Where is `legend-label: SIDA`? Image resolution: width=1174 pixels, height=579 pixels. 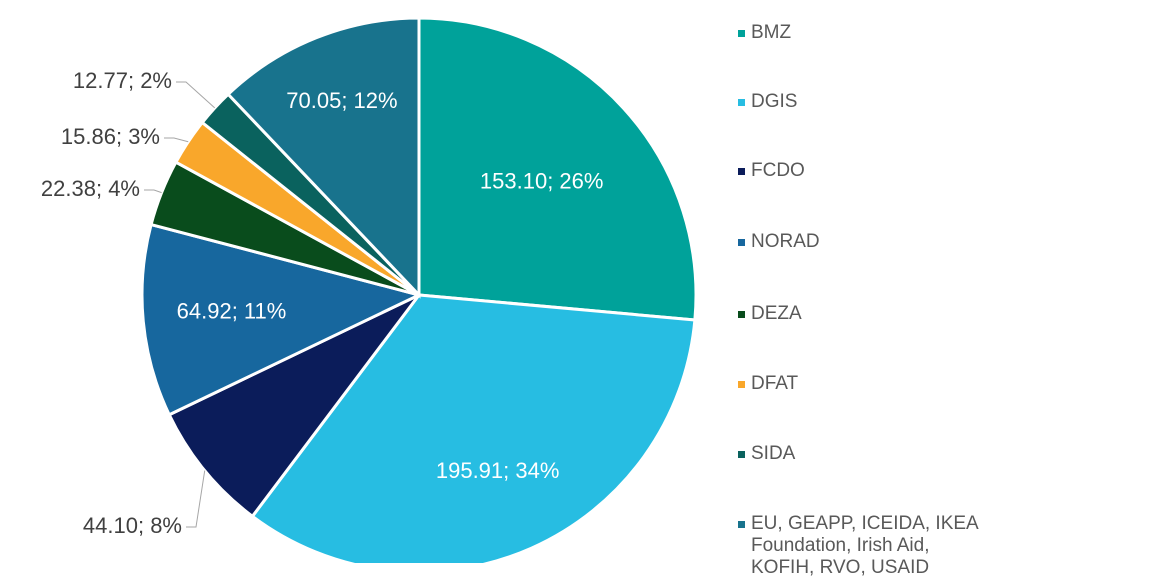 legend-label: SIDA is located at coordinates (773, 453).